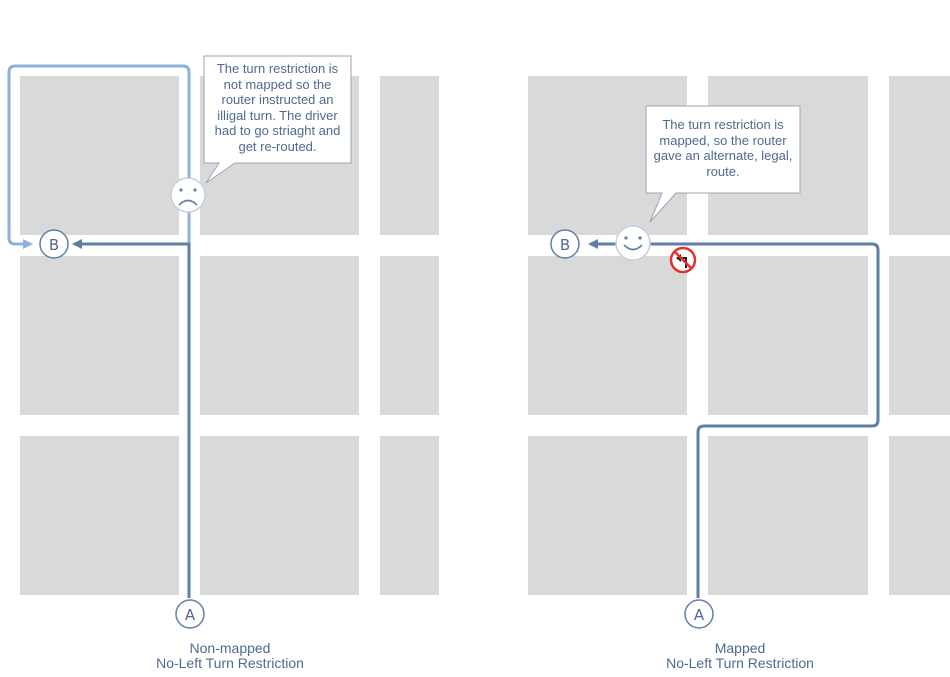 The image size is (950, 677). I want to click on right-caption-line2: No-Left Turn Restriction, so click(740, 663).